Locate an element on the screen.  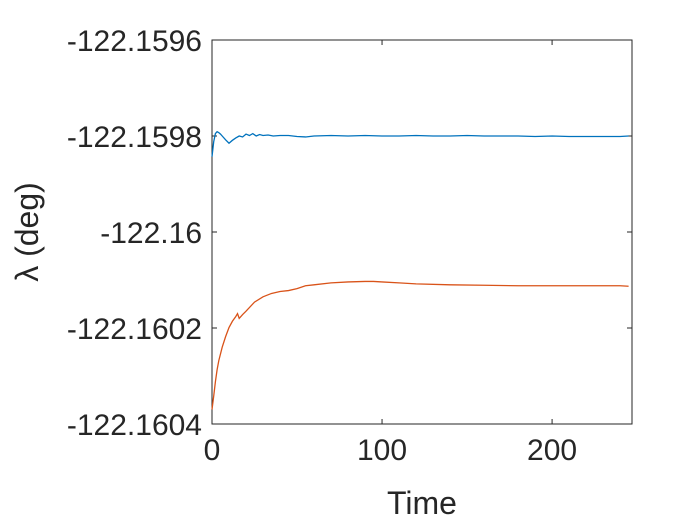
x-tick-label: 100 is located at coordinates (382, 450).